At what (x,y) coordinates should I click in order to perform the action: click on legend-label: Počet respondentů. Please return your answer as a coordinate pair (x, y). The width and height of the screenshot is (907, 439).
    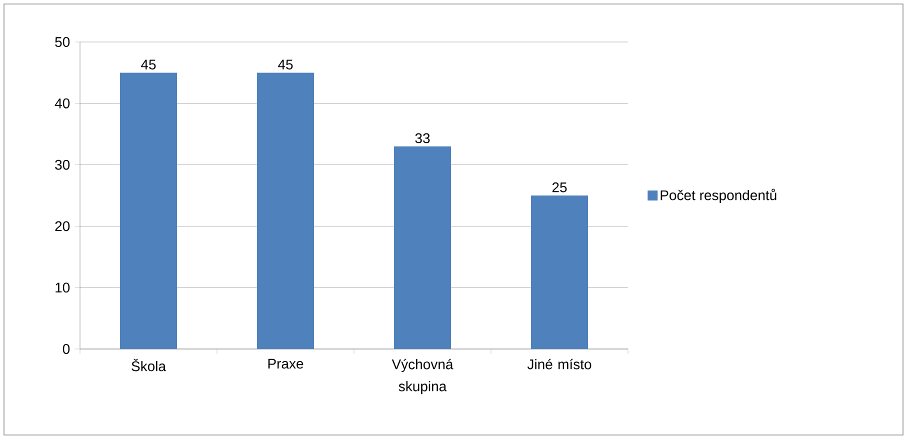
    Looking at the image, I should click on (718, 195).